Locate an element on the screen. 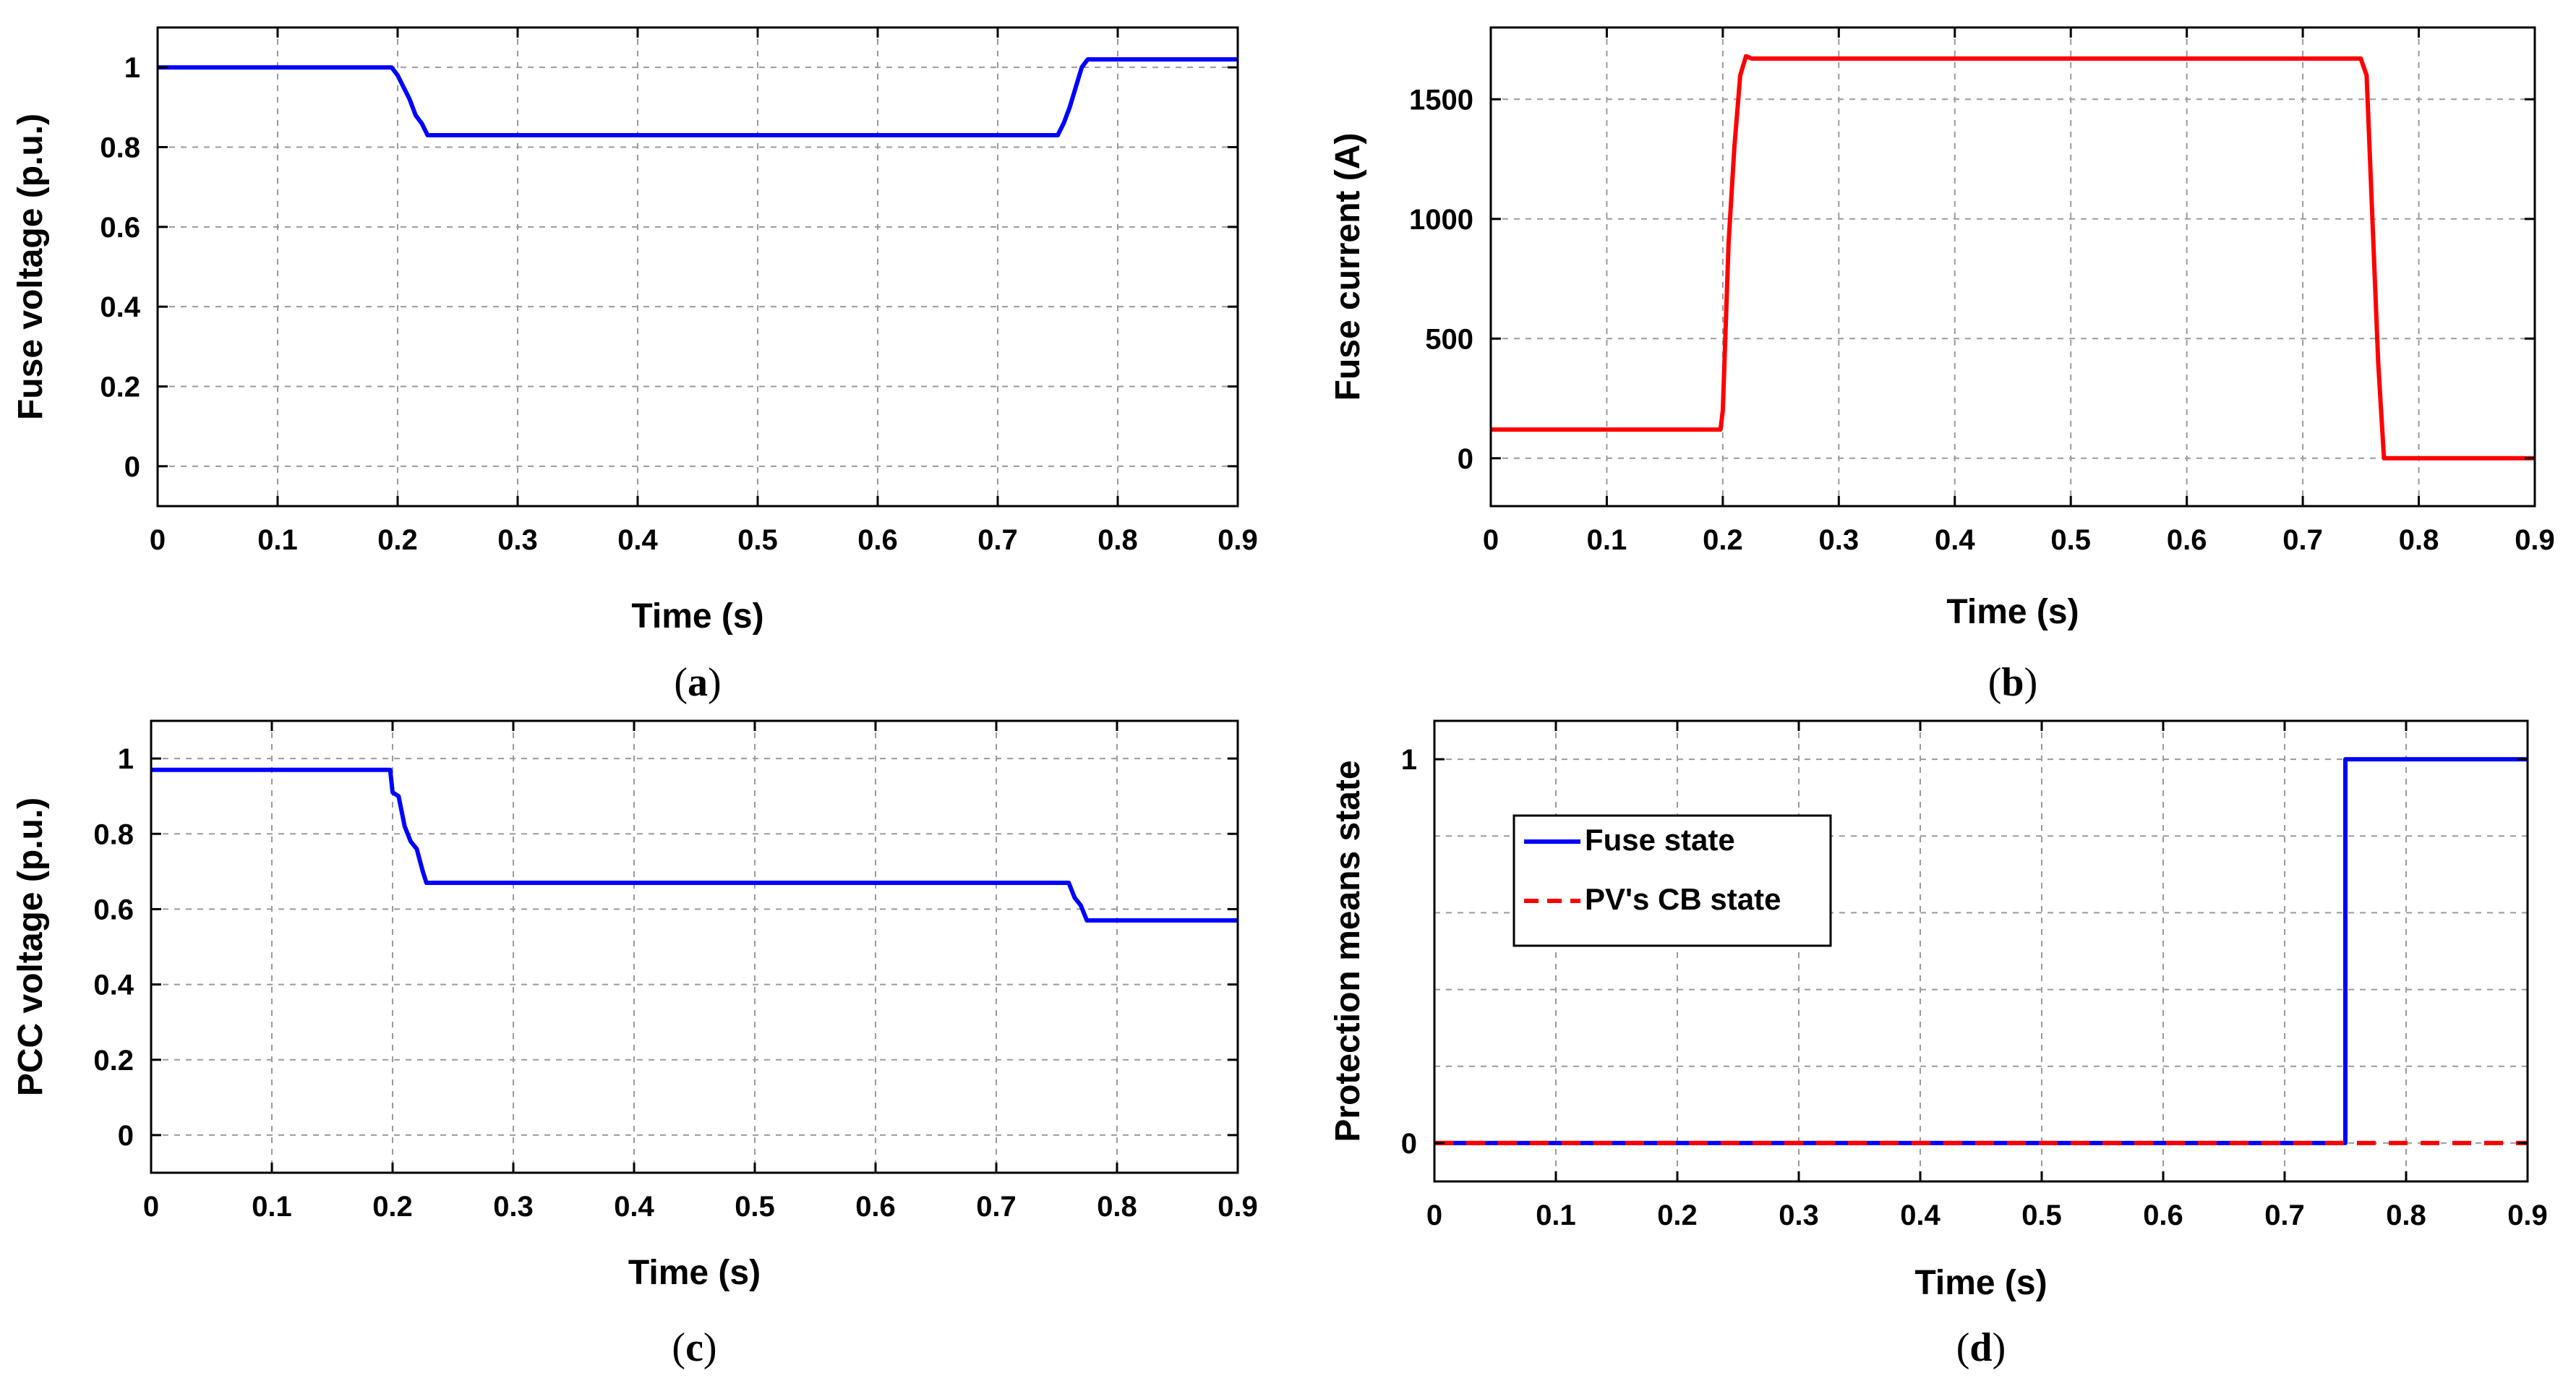 This screenshot has height=1394, width=2576. panel-caption: (c) is located at coordinates (694, 1347).